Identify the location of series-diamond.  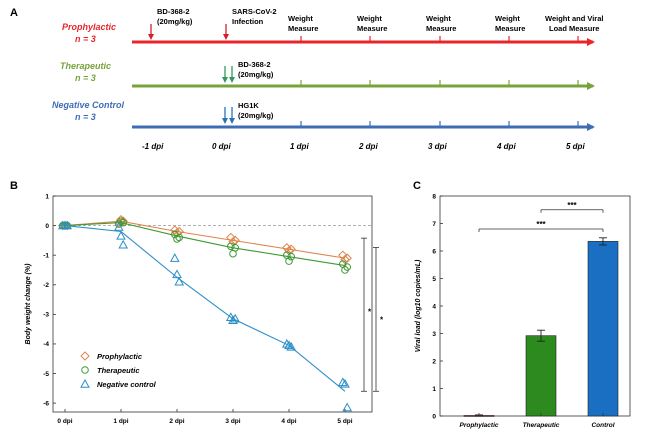
(205, 239).